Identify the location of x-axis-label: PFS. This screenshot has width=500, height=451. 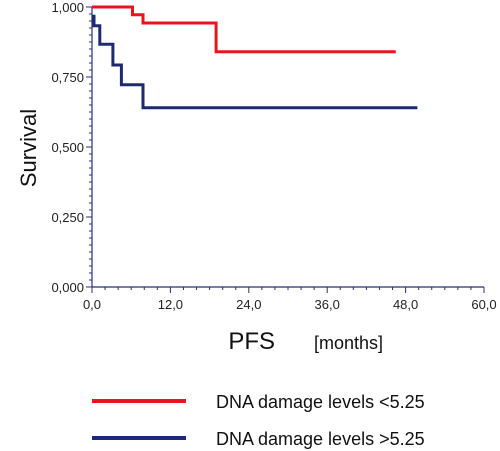
(251, 341).